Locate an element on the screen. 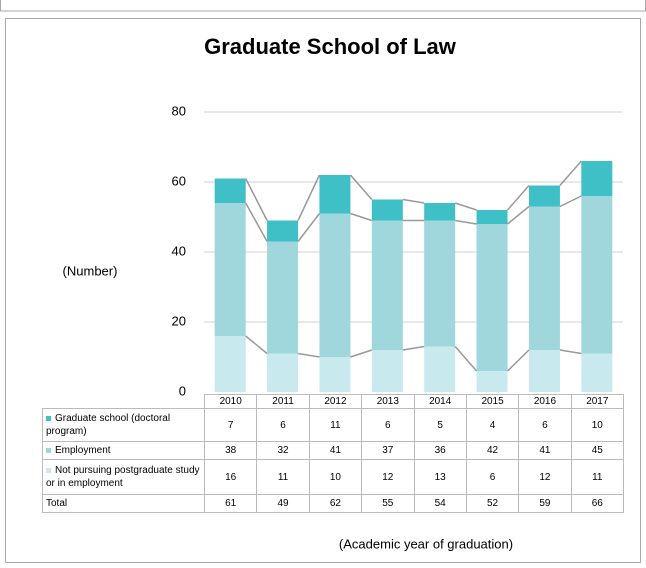 This screenshot has width=646, height=568. table-value: 16 is located at coordinates (230, 477).